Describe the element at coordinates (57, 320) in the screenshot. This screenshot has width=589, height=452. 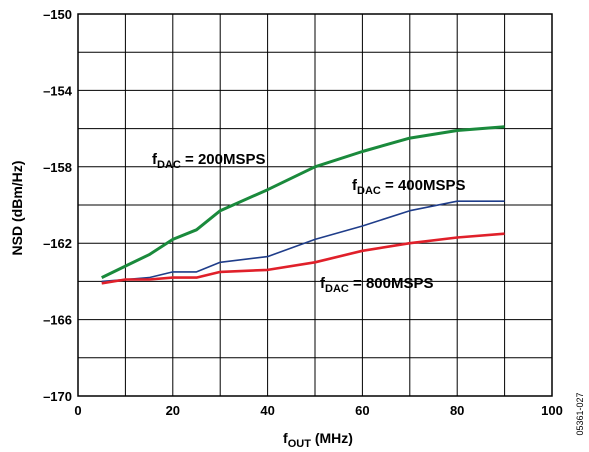
I see `y-tick-label: –166` at that location.